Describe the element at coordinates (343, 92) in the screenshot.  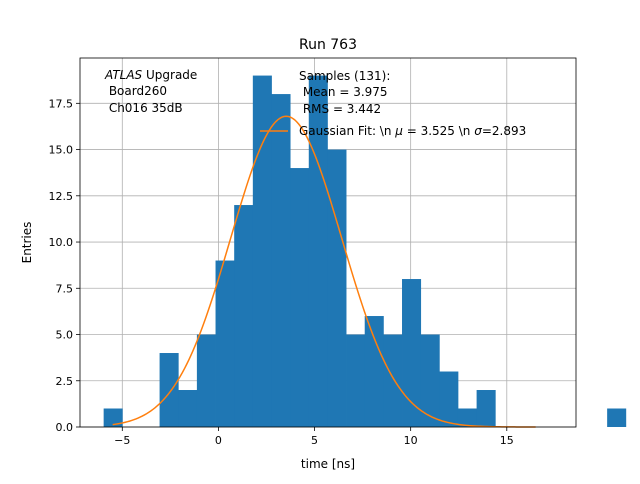
I see `legend-mean: Mean = 3.975` at that location.